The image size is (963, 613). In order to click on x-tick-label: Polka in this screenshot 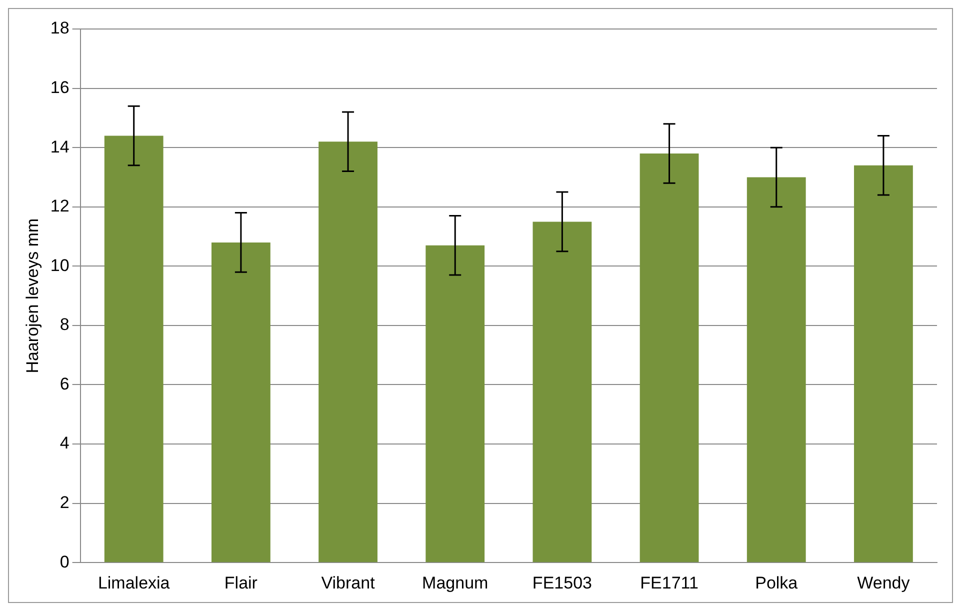, I will do `click(776, 582)`.